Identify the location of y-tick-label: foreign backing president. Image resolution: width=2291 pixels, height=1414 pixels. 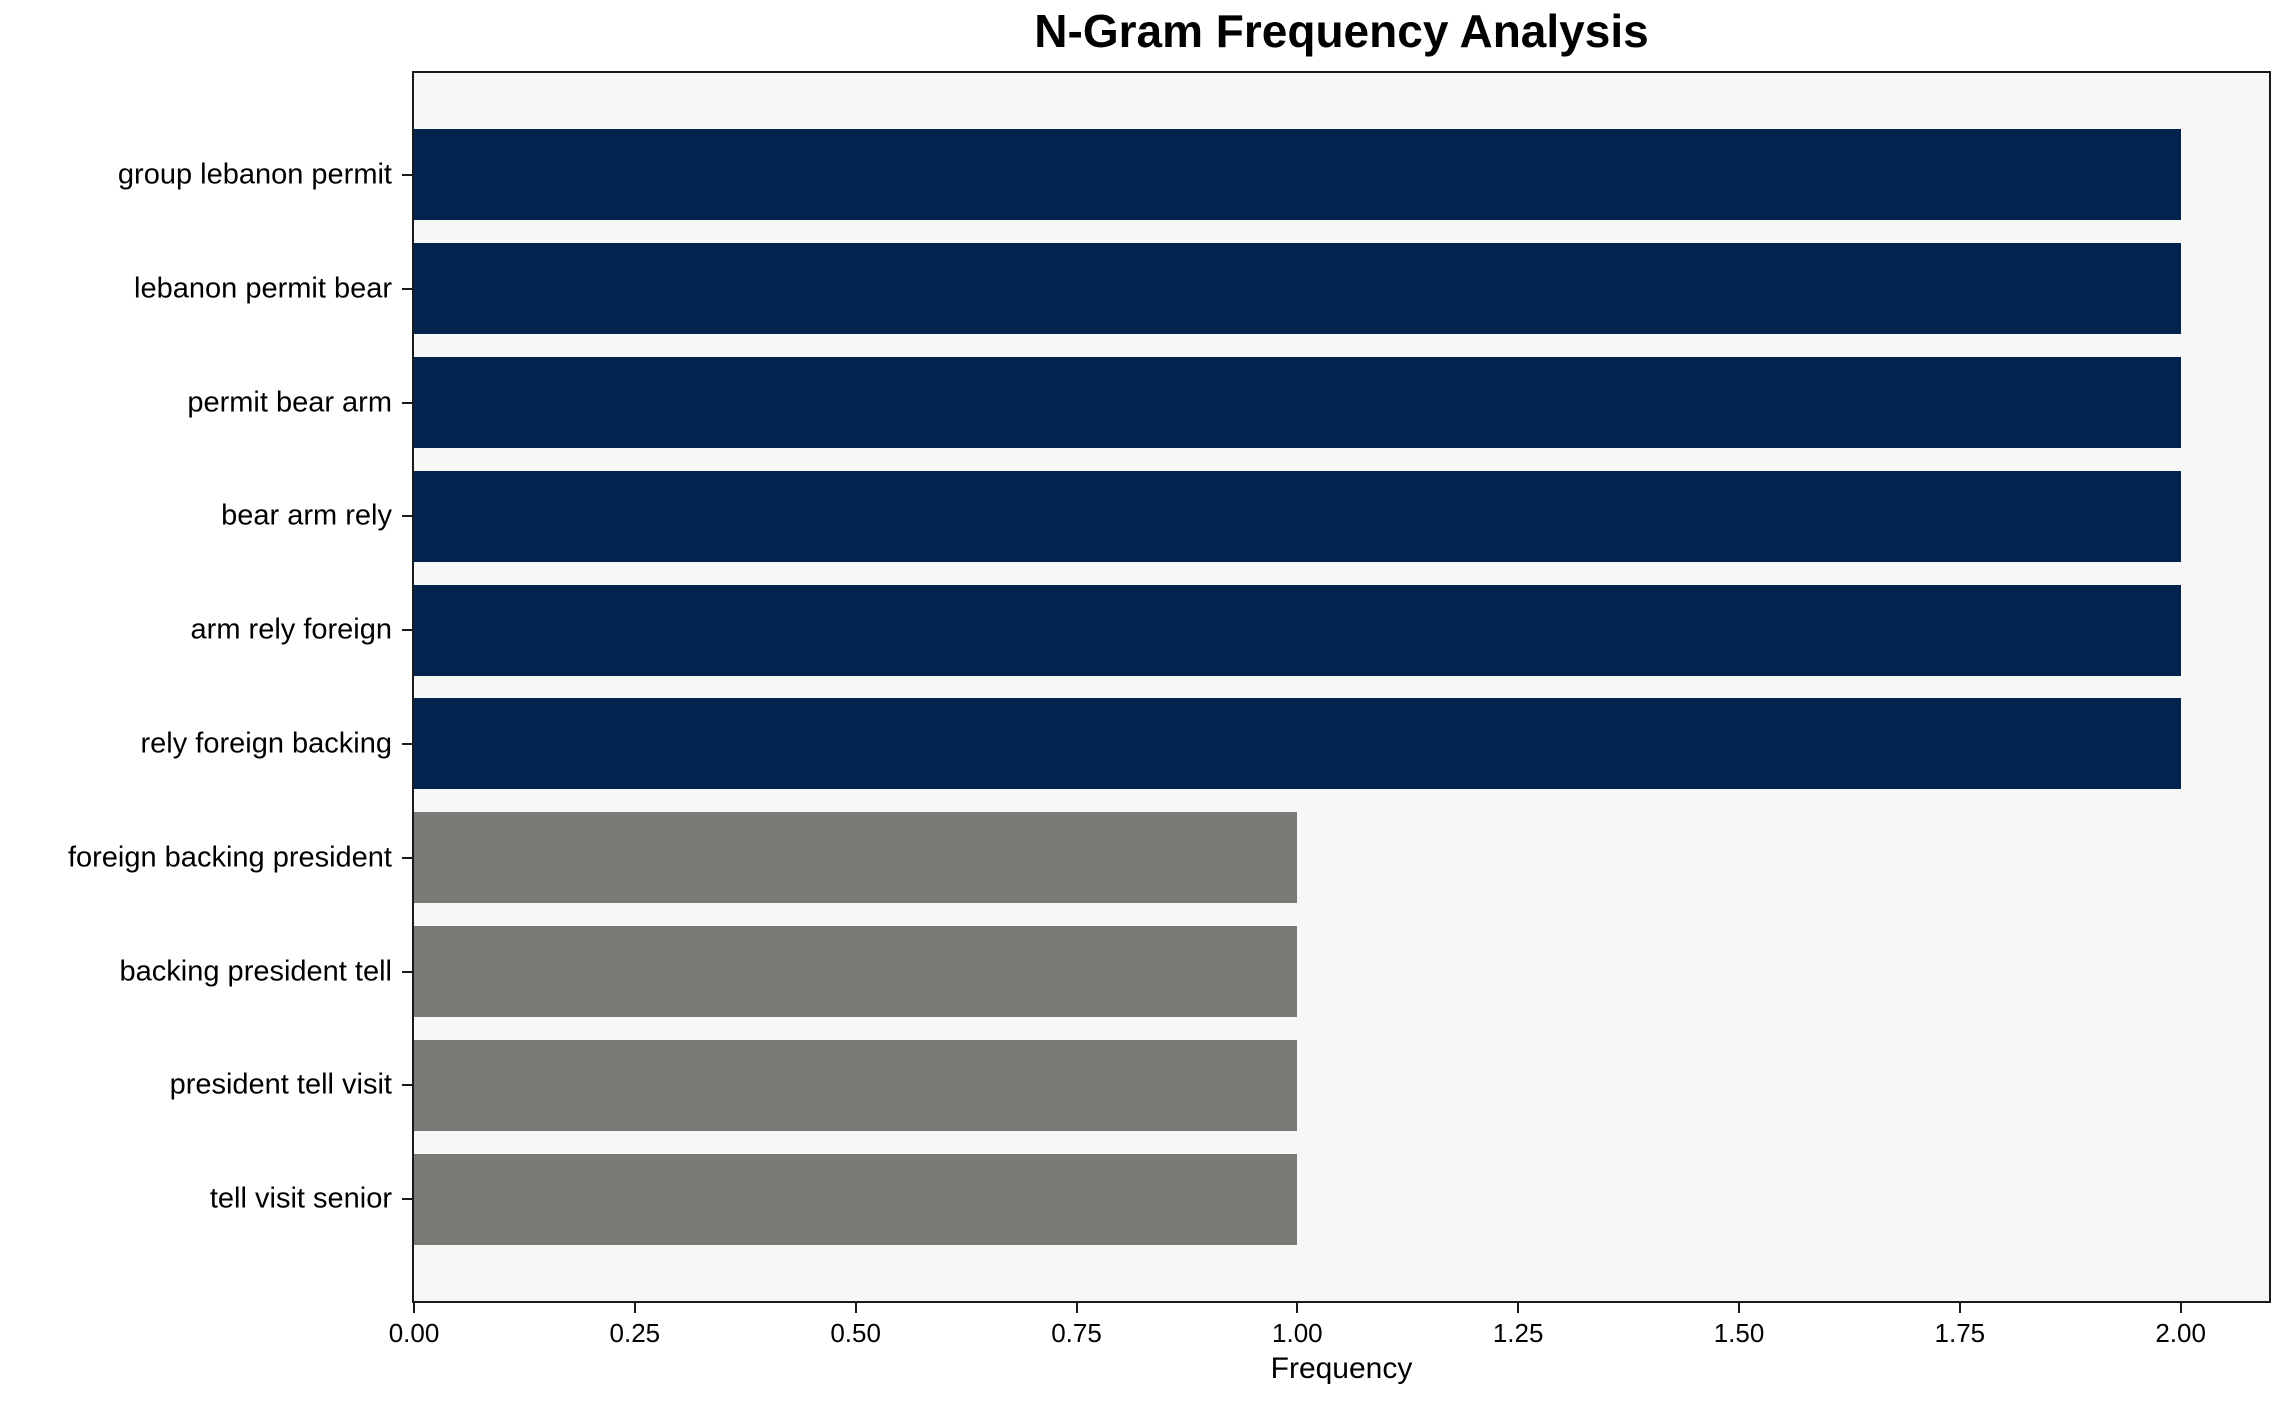
(229, 857).